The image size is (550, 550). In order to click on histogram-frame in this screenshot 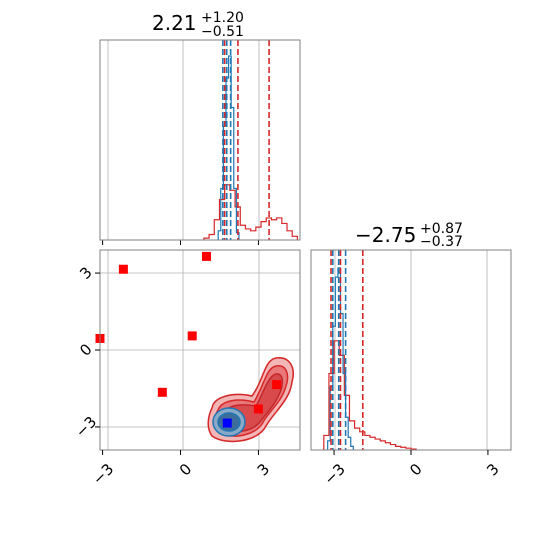, I will do `click(200, 140)`.